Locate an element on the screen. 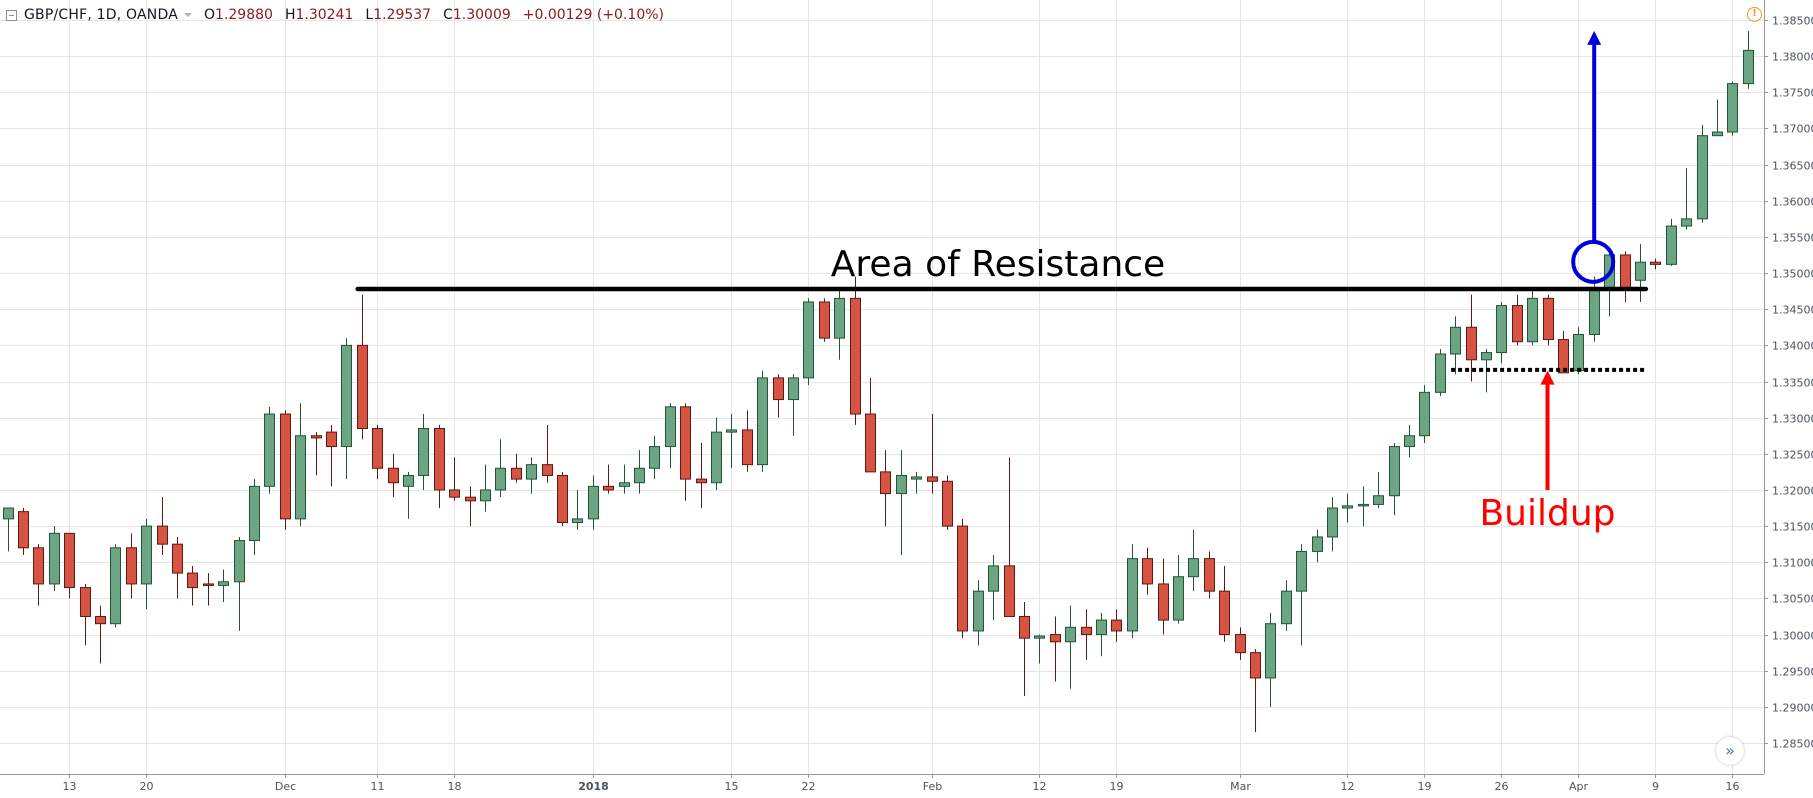 Image resolution: width=1813 pixels, height=798 pixels. open-key: O is located at coordinates (210, 15).